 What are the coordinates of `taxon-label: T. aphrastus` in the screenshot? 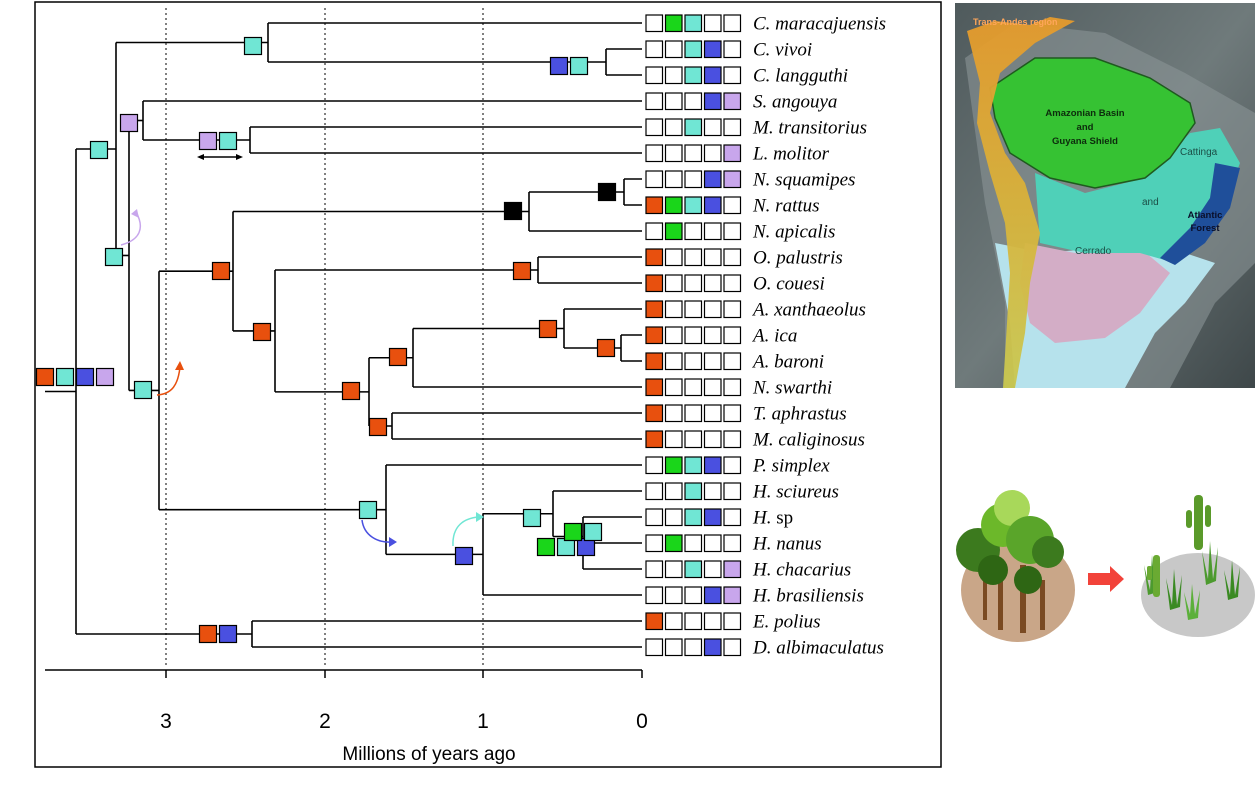 It's located at (800, 414).